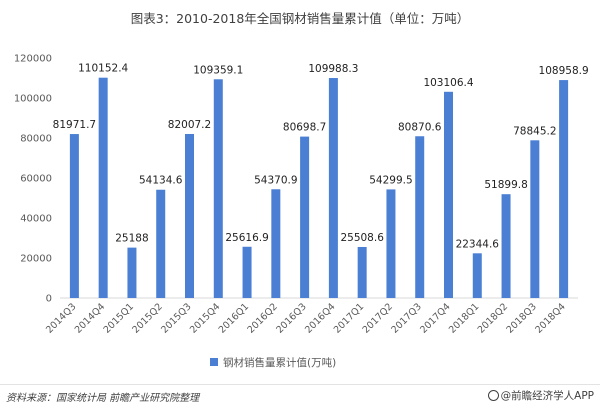  What do you see at coordinates (61, 318) in the screenshot?
I see `x-tick-label: 2014Q3` at bounding box center [61, 318].